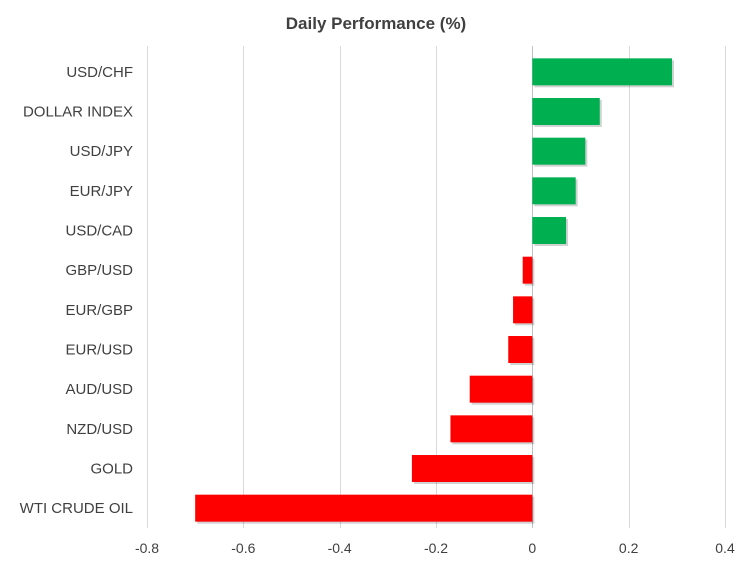 The width and height of the screenshot is (753, 568). Describe the element at coordinates (99, 270) in the screenshot. I see `category-label: GBP/USD` at that location.